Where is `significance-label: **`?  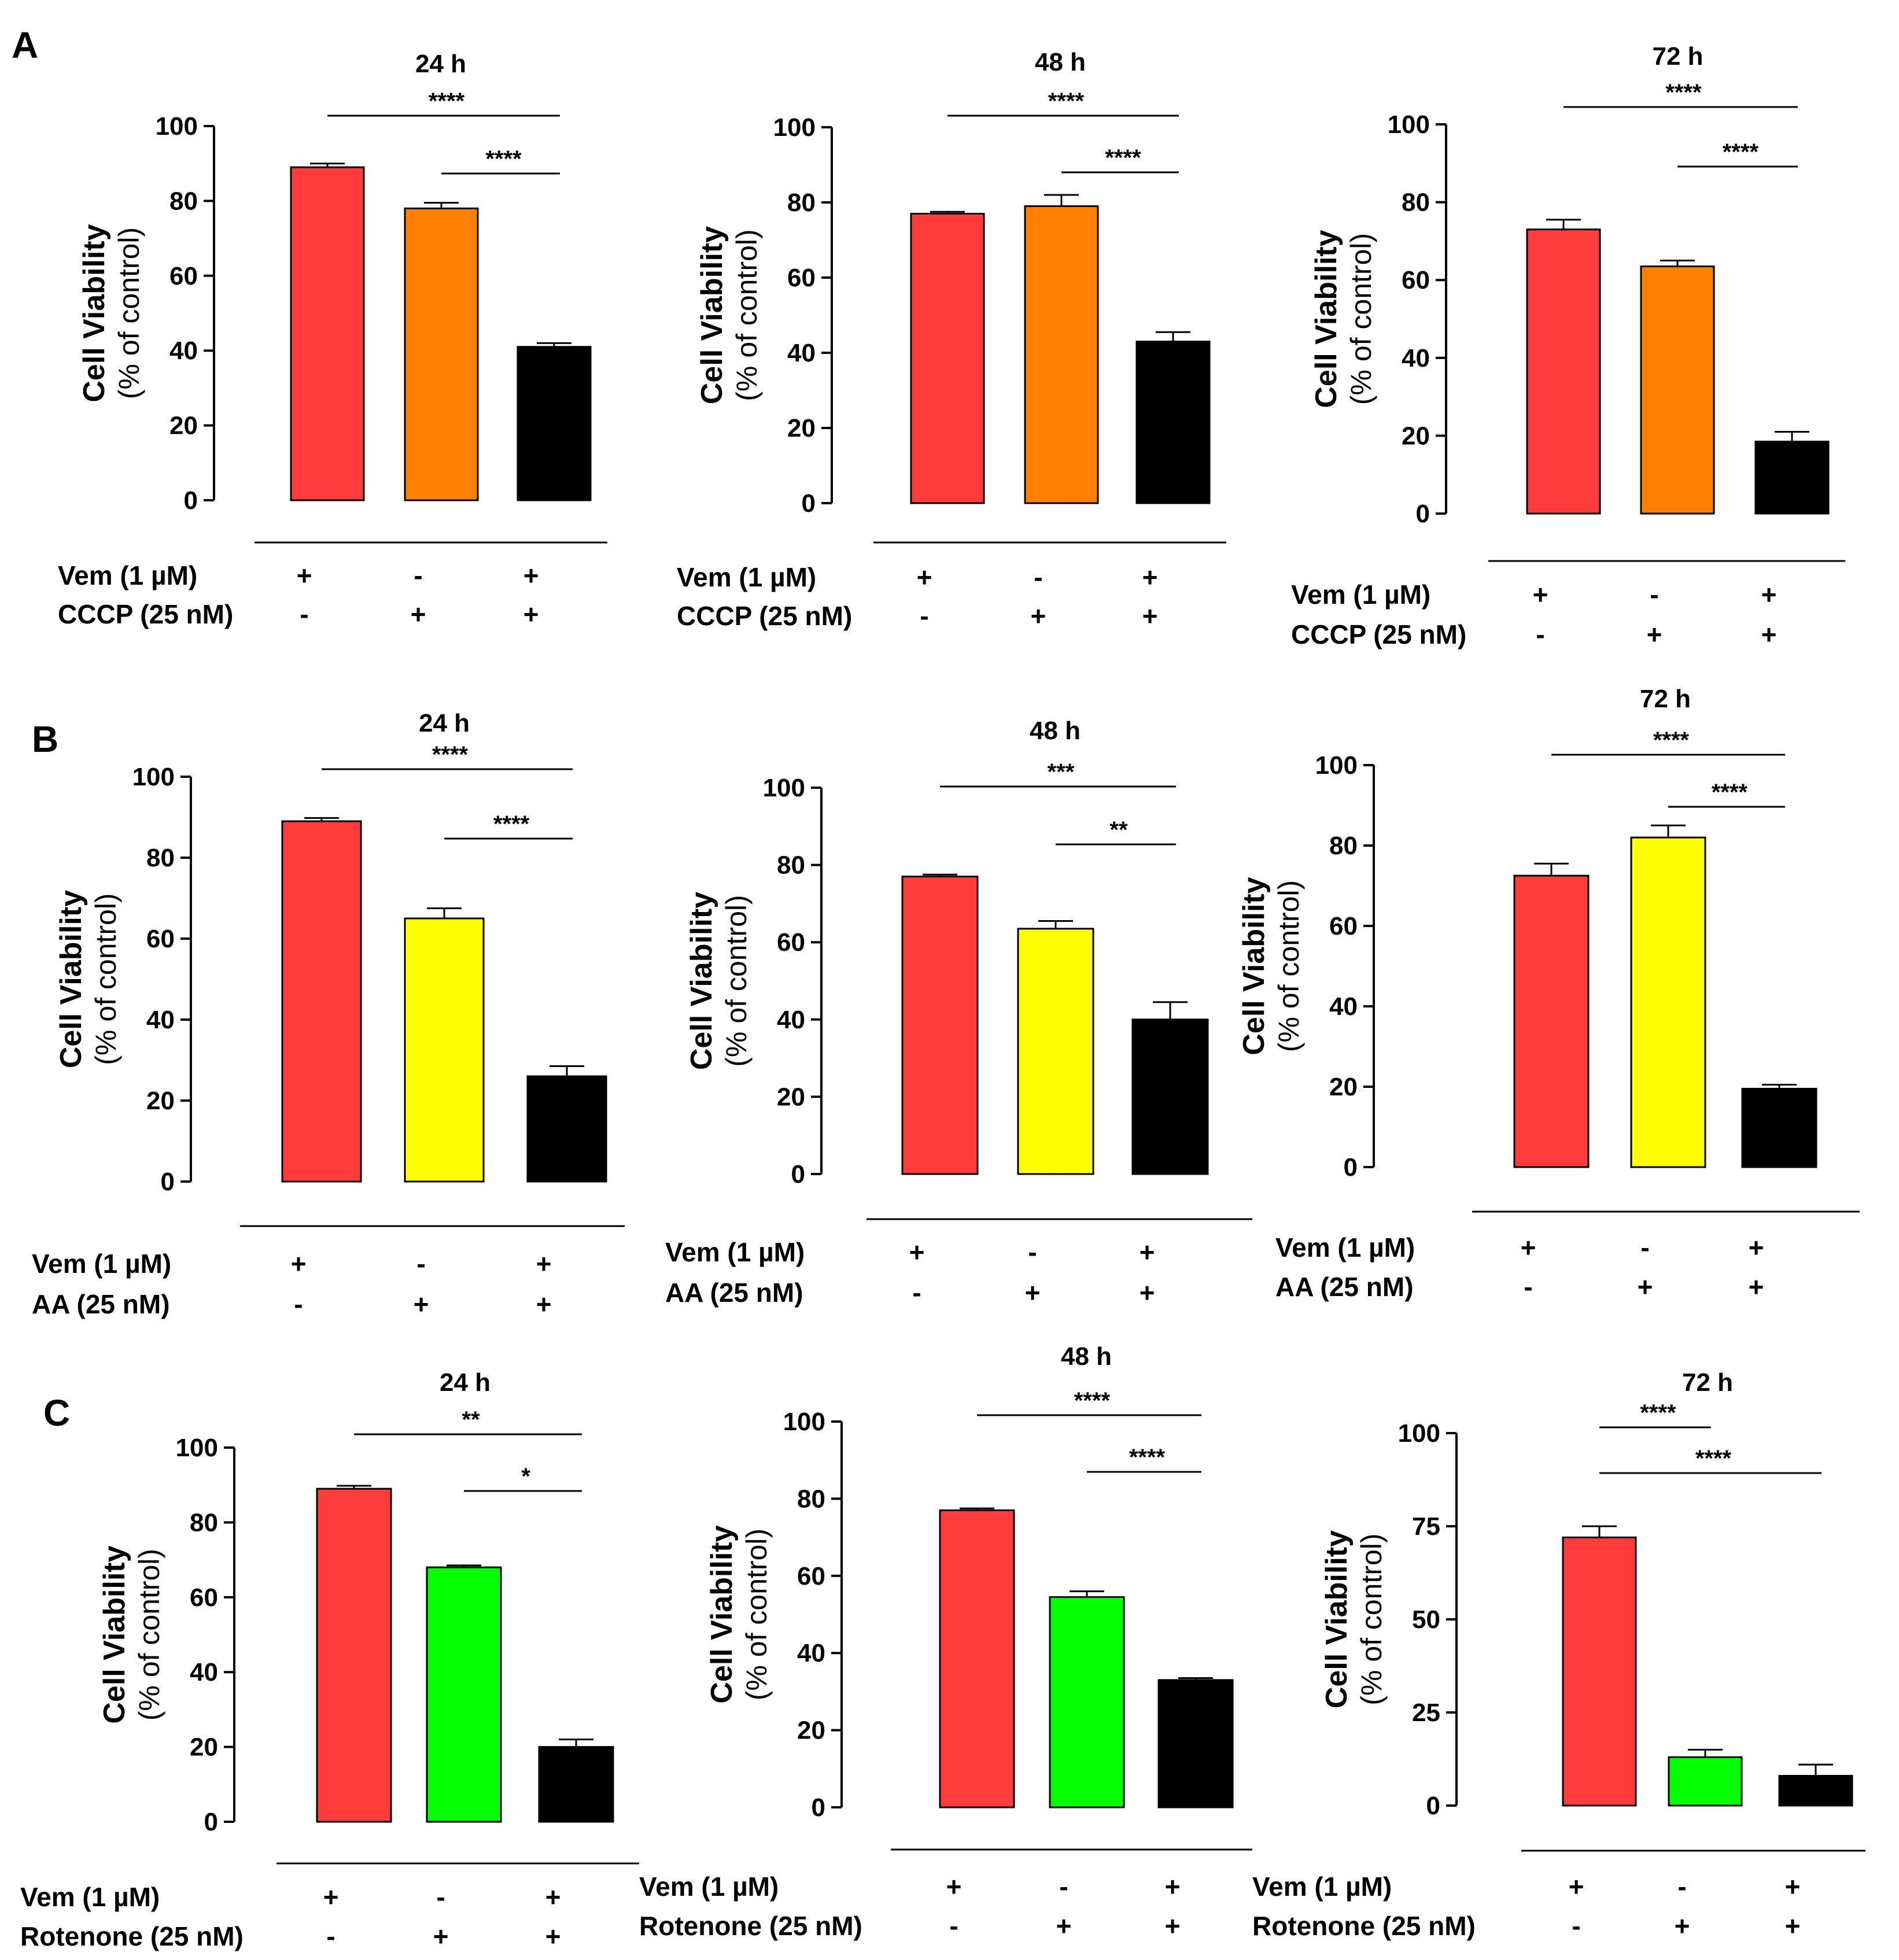 significance-label: ** is located at coordinates (1118, 830).